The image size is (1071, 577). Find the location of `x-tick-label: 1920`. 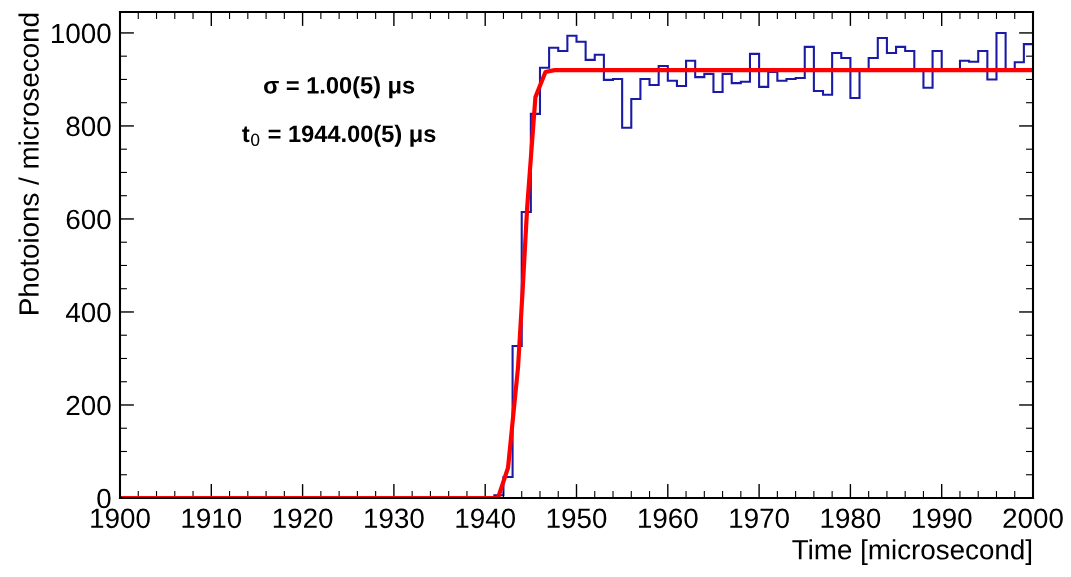

x-tick-label: 1920 is located at coordinates (303, 518).